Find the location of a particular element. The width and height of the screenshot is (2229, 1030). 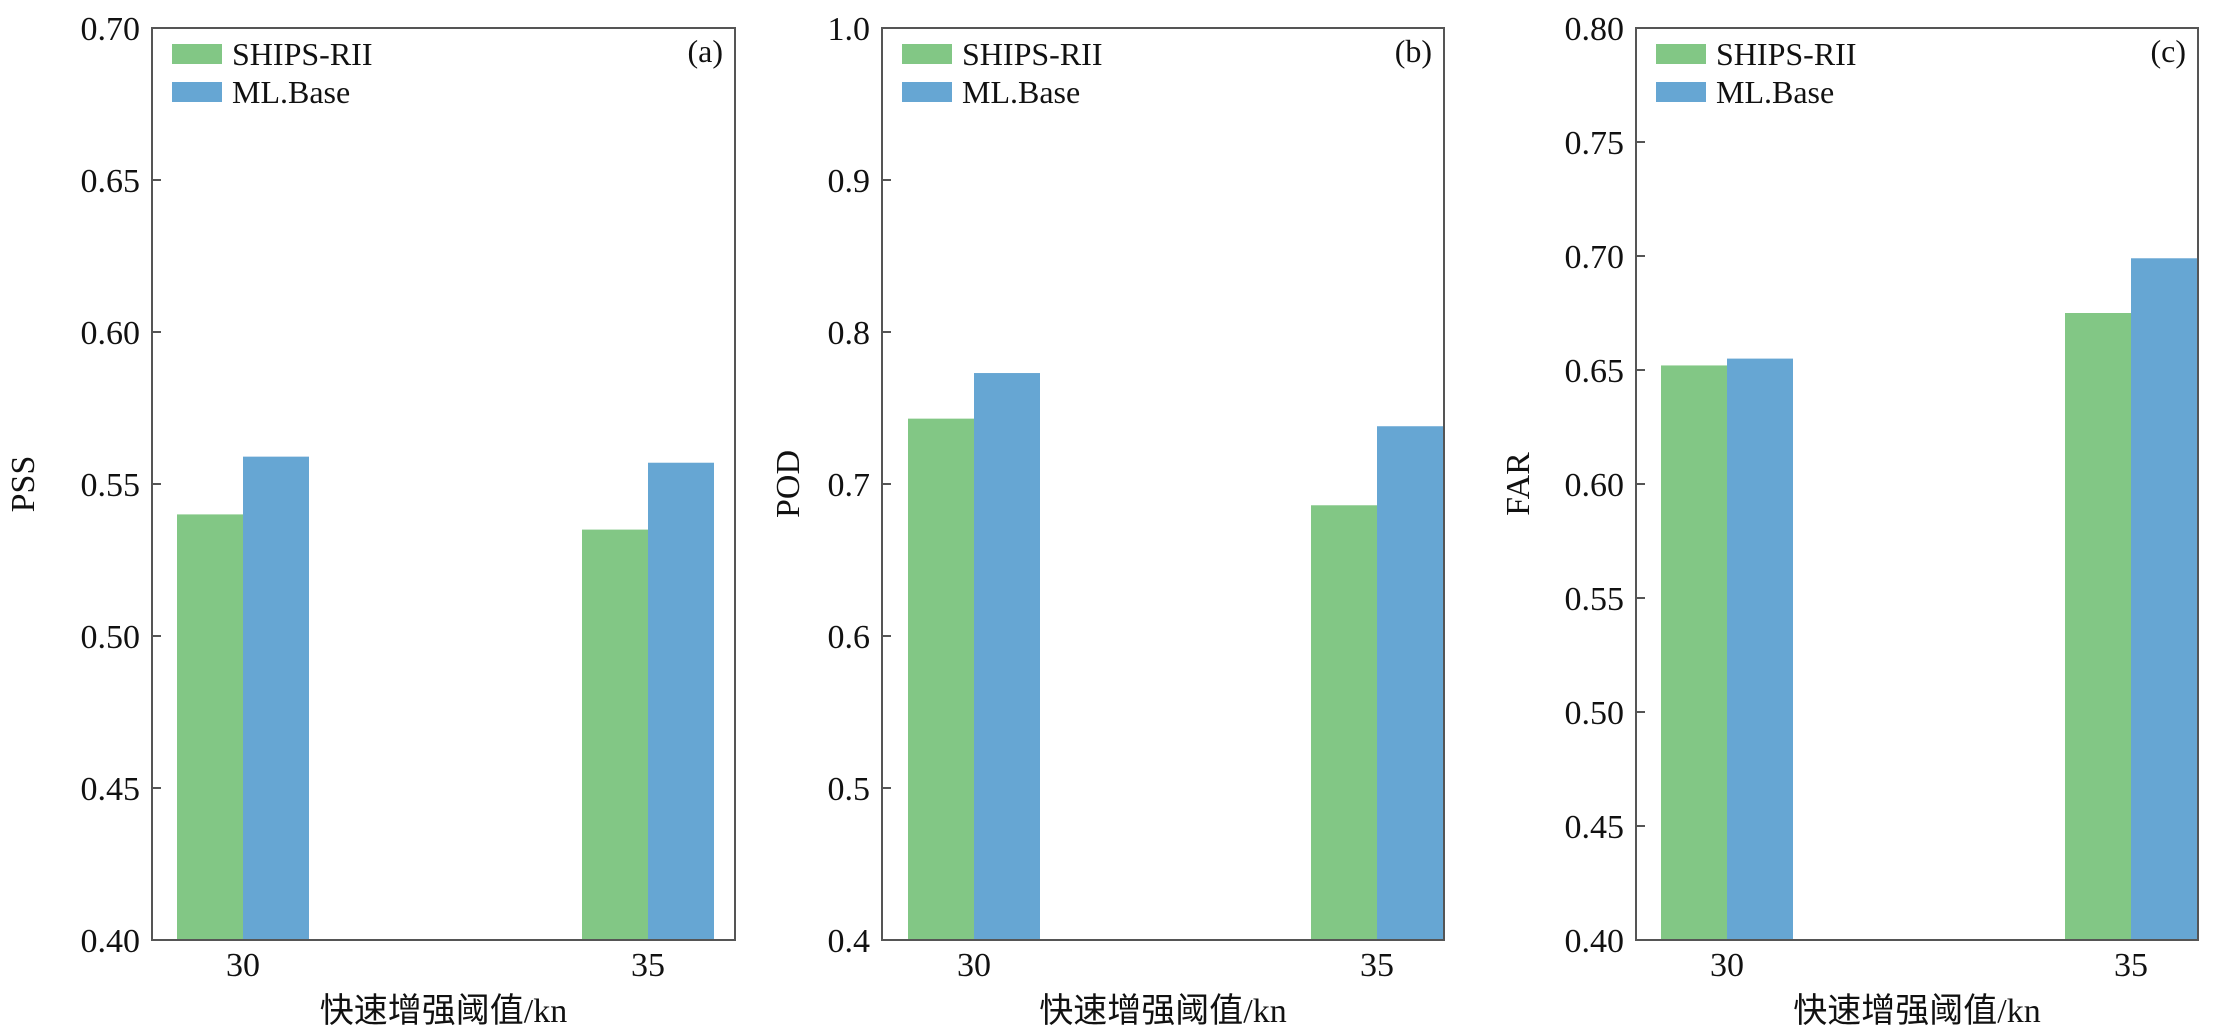

y-tick-label: 0.8 is located at coordinates (849, 333).